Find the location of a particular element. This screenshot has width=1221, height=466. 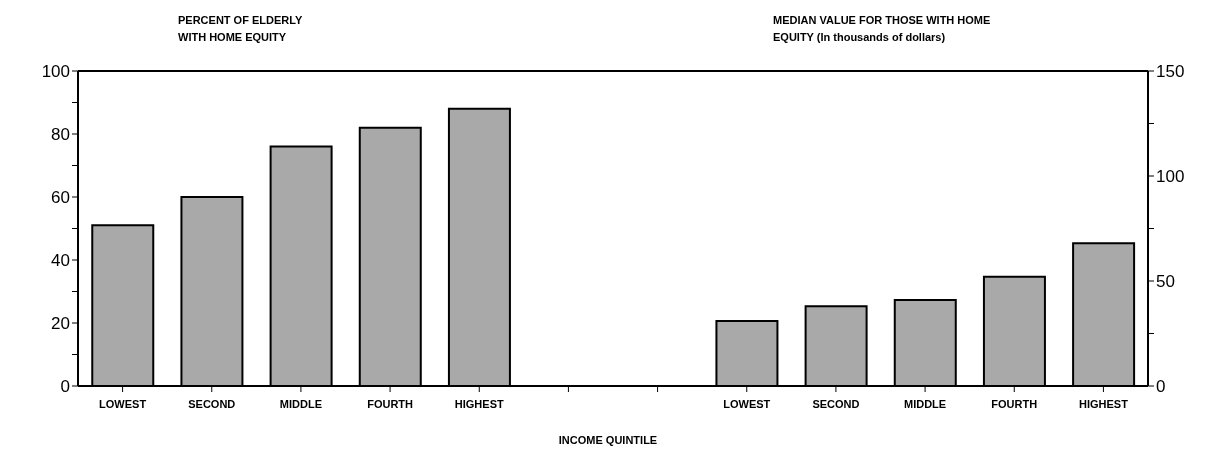

y-tick-label: 80 is located at coordinates (60, 135).